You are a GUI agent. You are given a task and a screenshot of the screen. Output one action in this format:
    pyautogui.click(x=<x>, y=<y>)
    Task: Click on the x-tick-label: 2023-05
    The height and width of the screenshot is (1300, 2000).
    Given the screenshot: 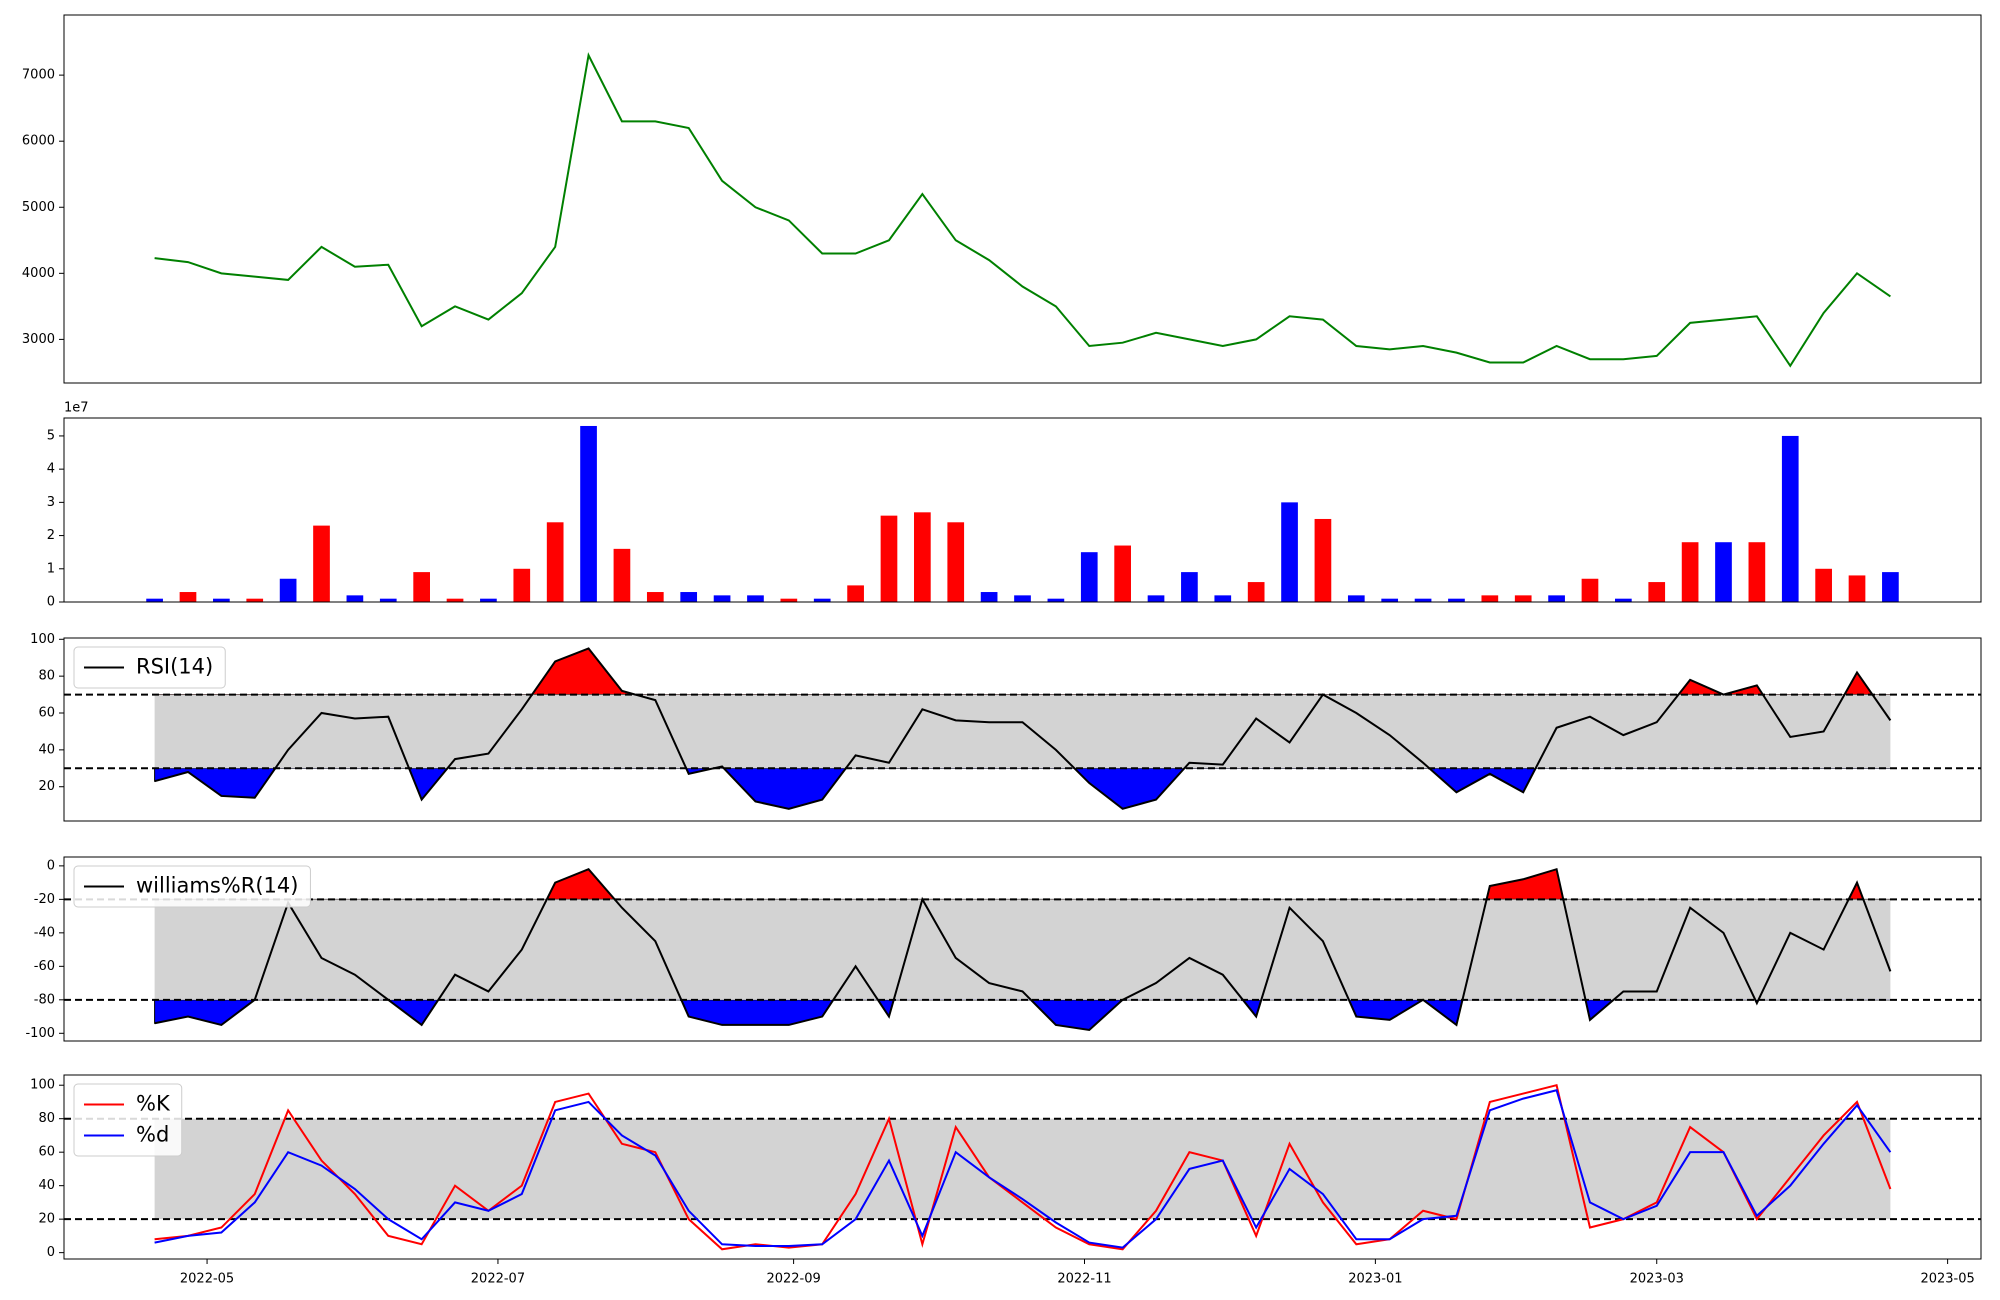 What is the action you would take?
    pyautogui.click(x=1947, y=1279)
    